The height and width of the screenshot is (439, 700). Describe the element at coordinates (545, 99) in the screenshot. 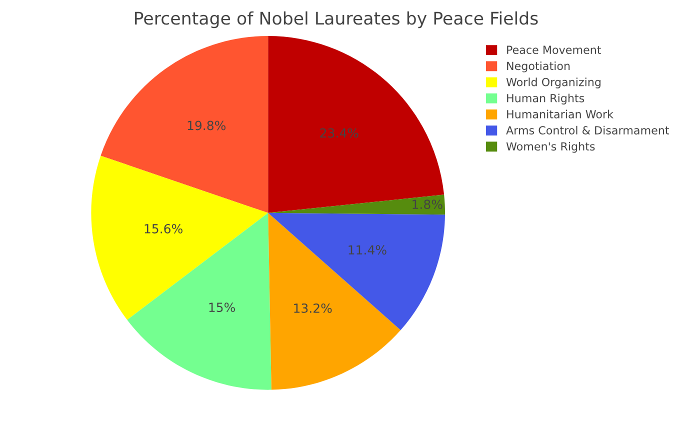

I see `legend-label: Human Rights` at that location.